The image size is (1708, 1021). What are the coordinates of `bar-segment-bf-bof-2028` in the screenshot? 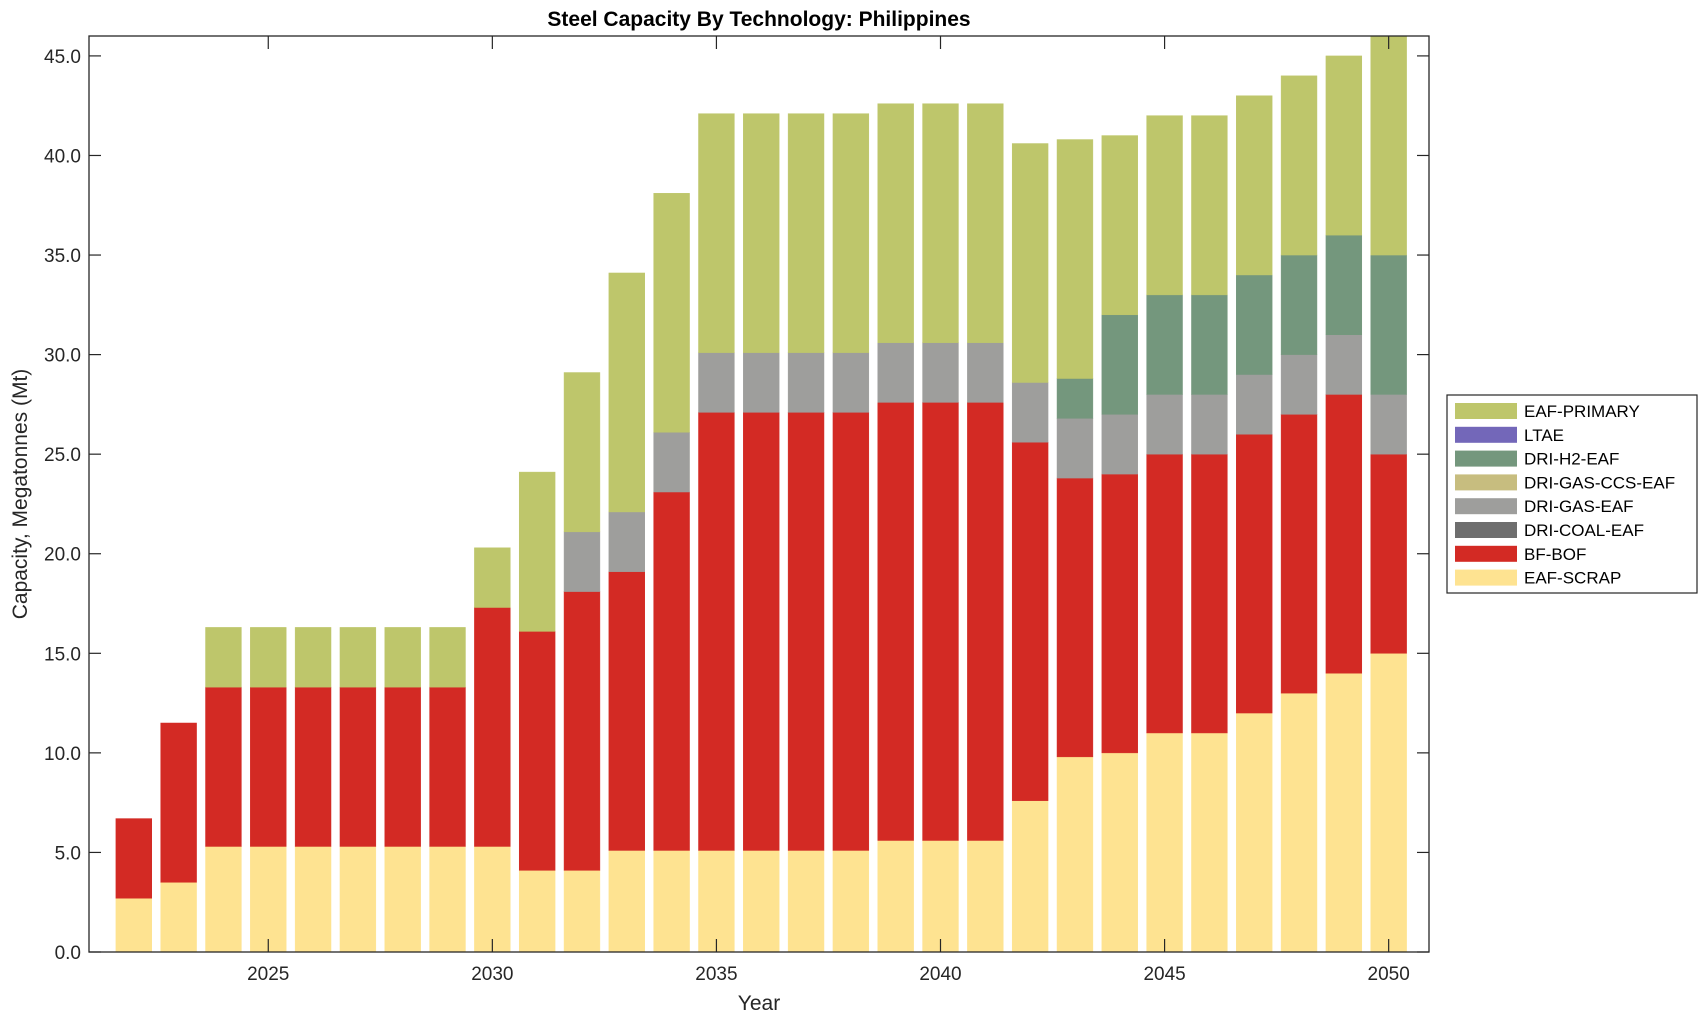 It's located at (402, 766).